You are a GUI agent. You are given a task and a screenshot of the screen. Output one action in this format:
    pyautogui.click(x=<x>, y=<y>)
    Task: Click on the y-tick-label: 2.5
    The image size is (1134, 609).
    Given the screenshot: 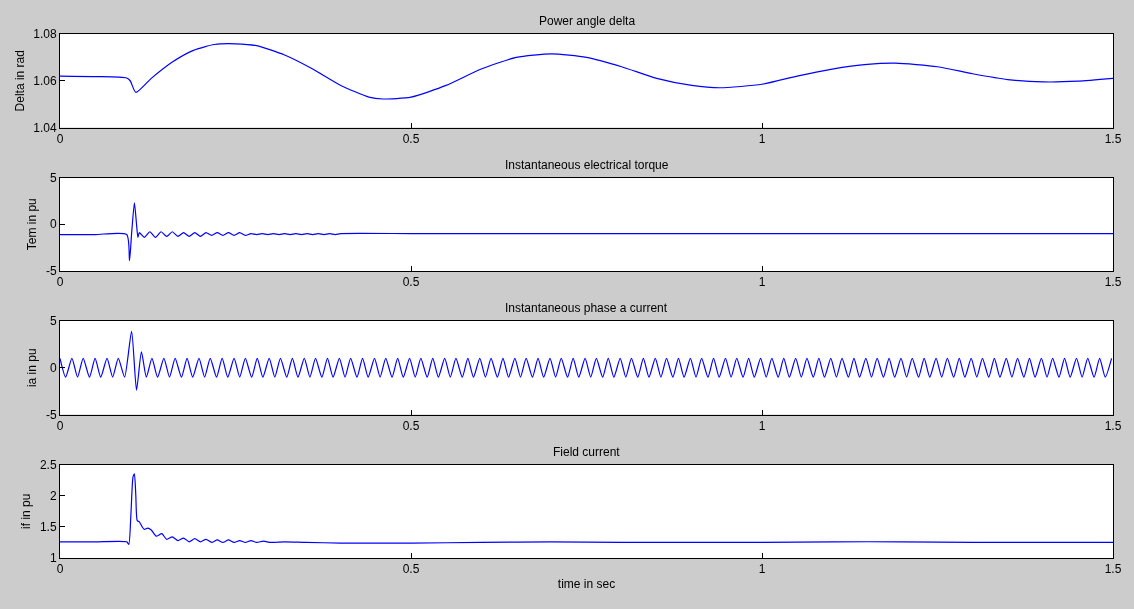 What is the action you would take?
    pyautogui.click(x=48, y=464)
    